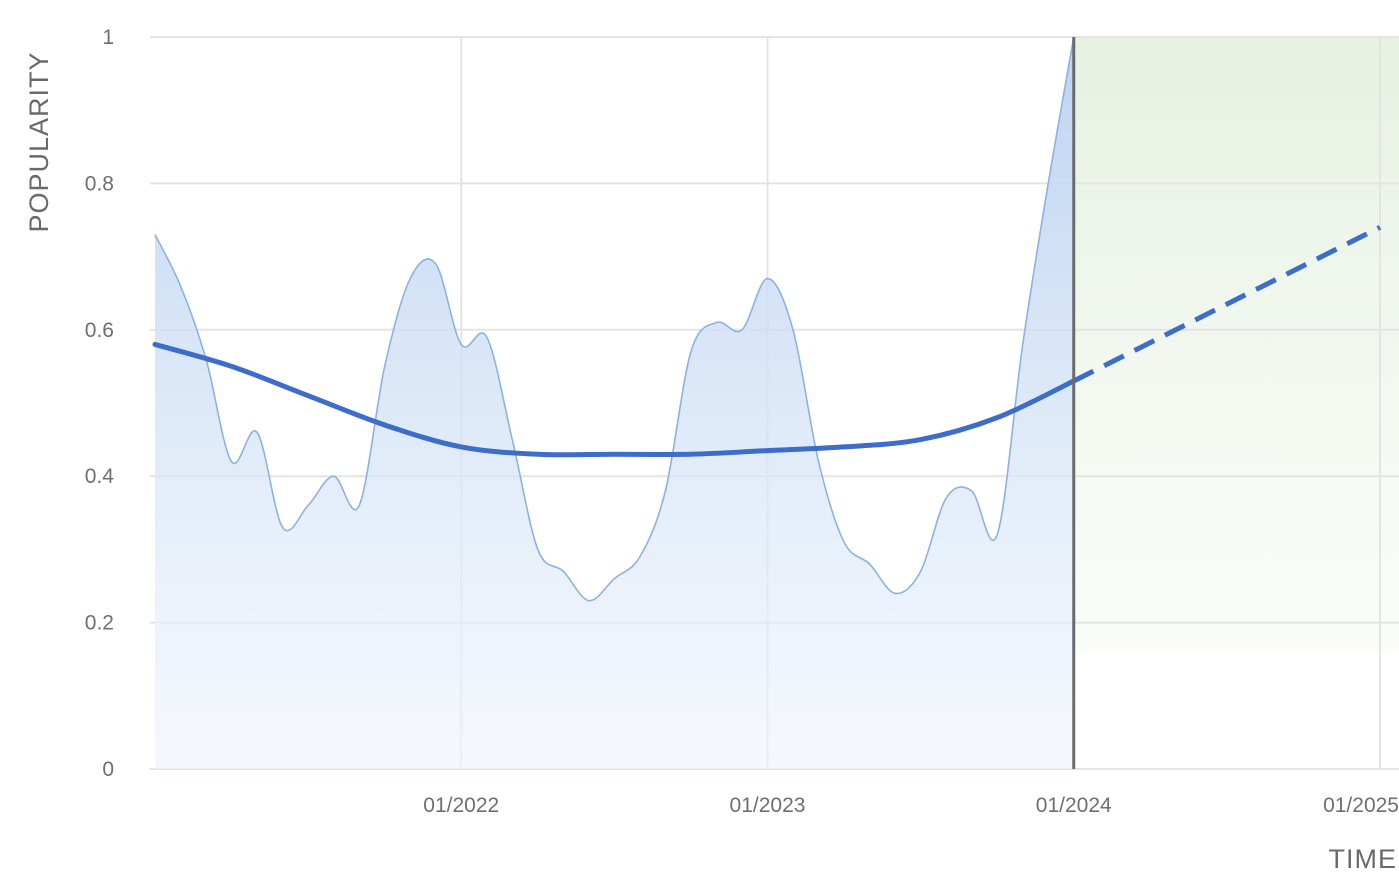  What do you see at coordinates (100, 403) in the screenshot?
I see `y-axis-ticks: 0 0.2 0.4 0.6 0.8 1` at bounding box center [100, 403].